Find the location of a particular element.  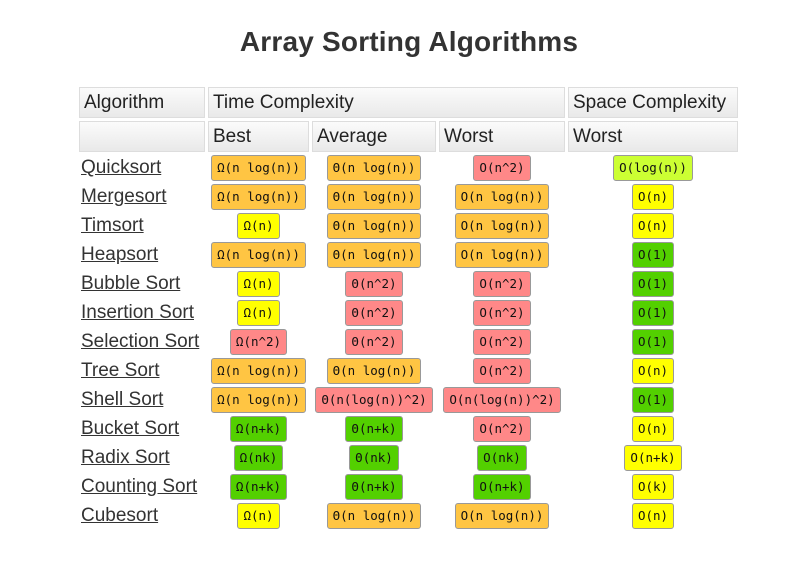

algorithm-cell: Quicksort is located at coordinates (142, 168).